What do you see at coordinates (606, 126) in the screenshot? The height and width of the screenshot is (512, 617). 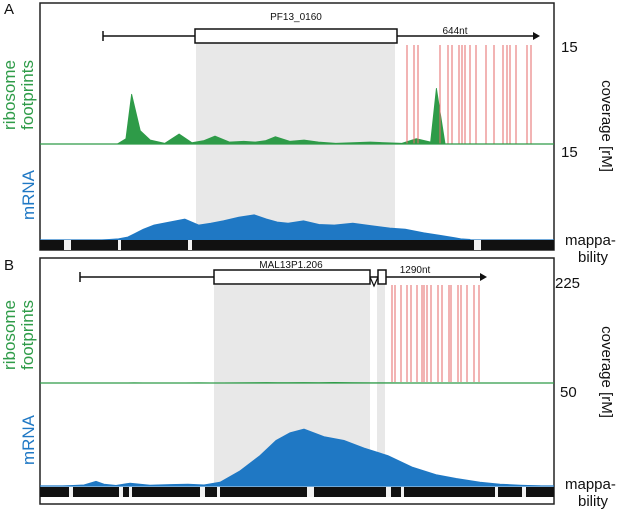 I see `panel-a-axis-title: coverage [rM]` at bounding box center [606, 126].